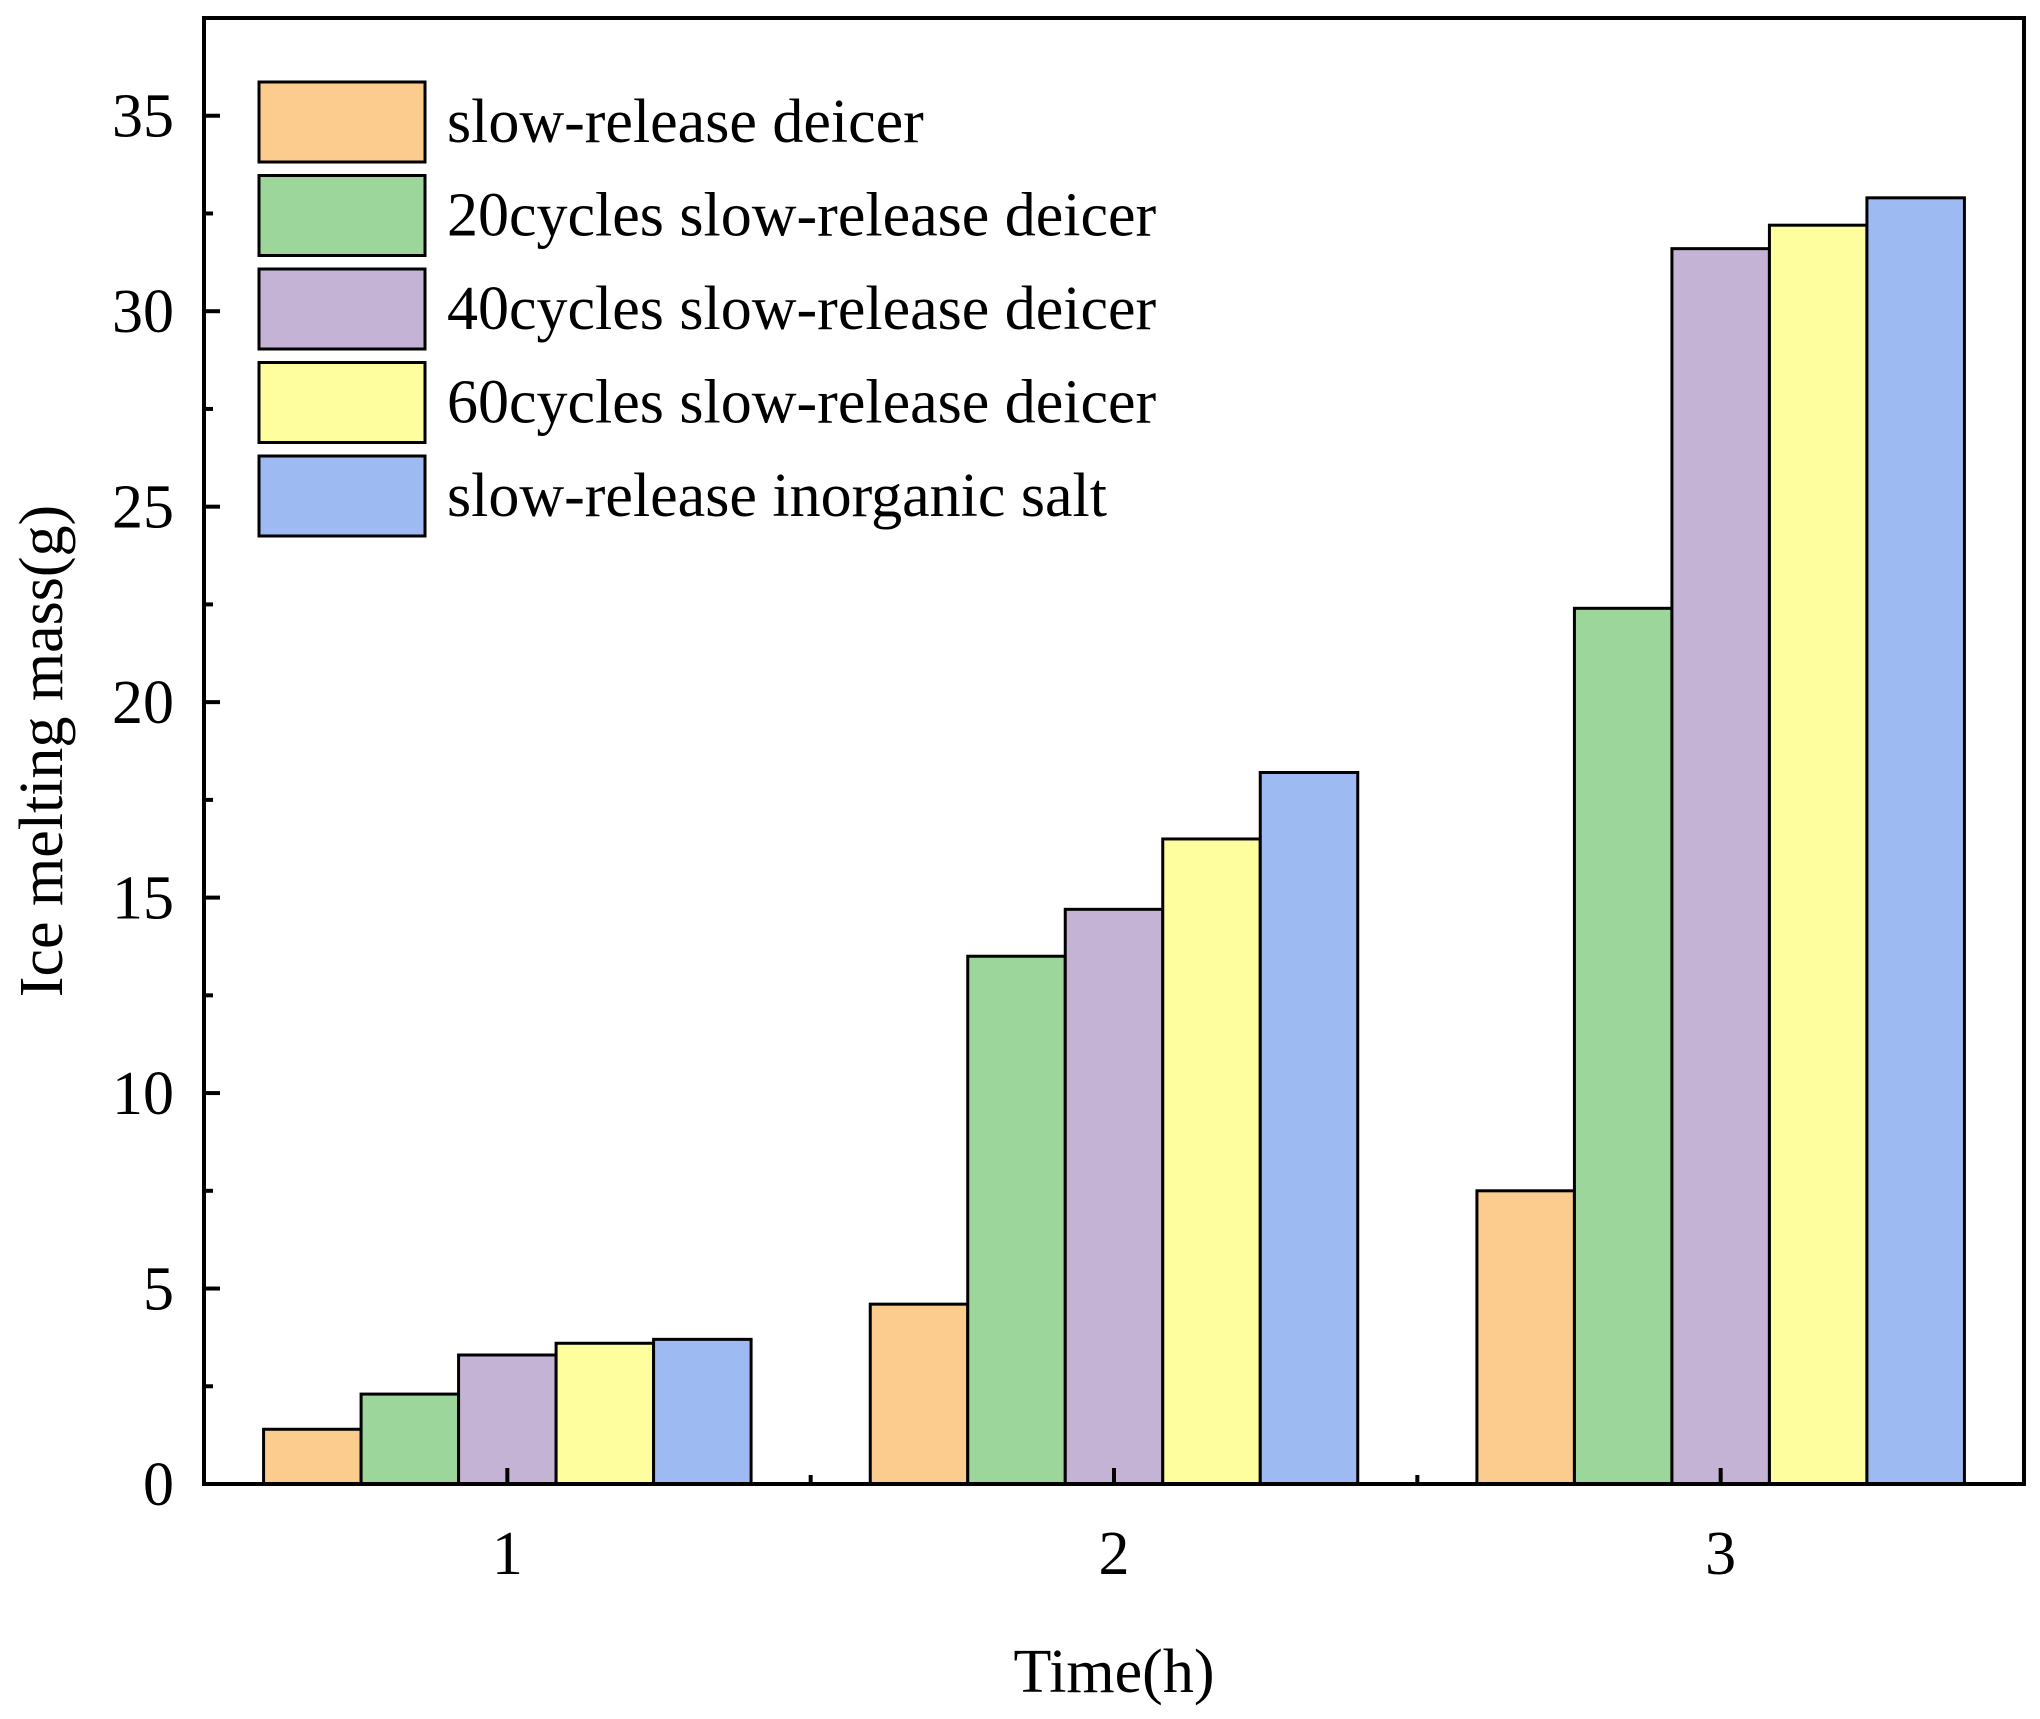 This screenshot has height=1719, width=2040. I want to click on x-tick-label: 2, so click(1114, 1554).